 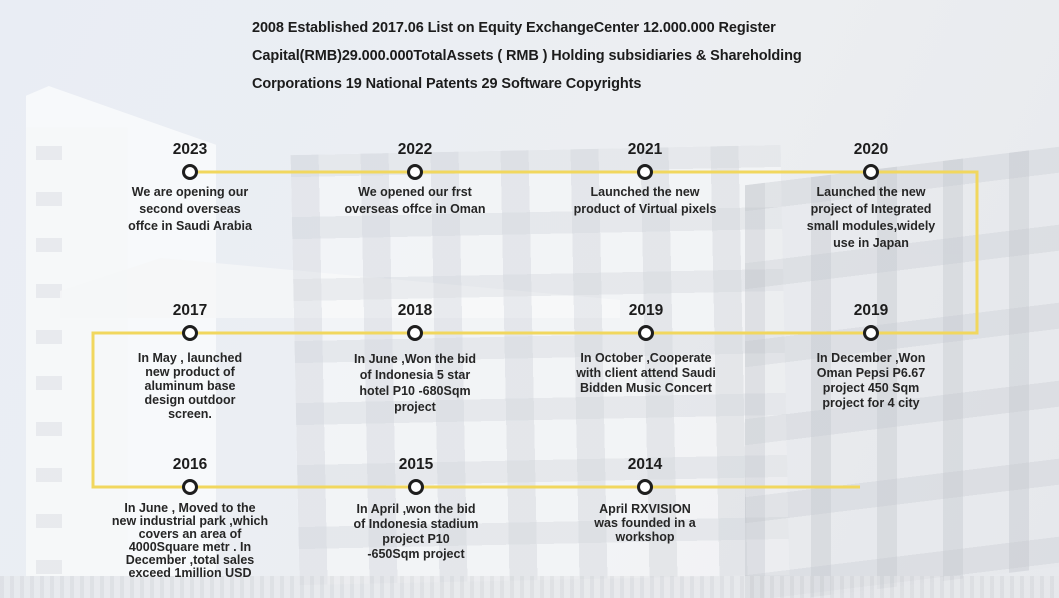 What do you see at coordinates (190, 464) in the screenshot?
I see `milestone-year: 2016` at bounding box center [190, 464].